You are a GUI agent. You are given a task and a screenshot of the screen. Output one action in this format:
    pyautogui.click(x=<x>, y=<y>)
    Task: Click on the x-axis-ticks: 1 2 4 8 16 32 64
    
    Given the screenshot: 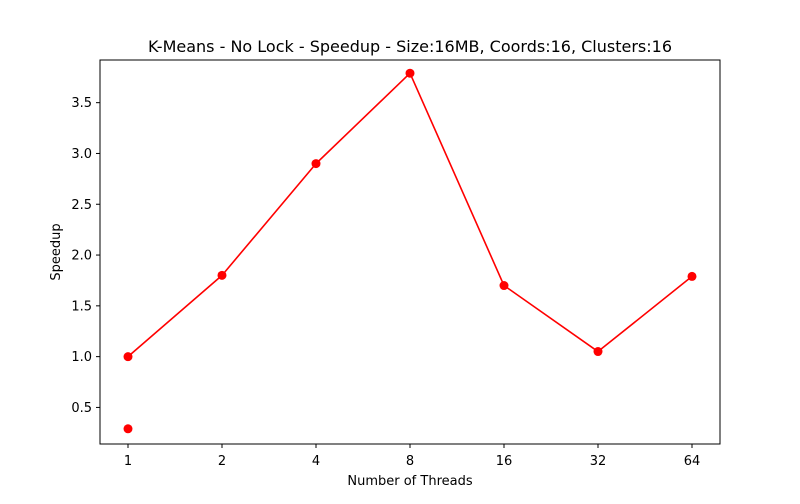 What is the action you would take?
    pyautogui.click(x=412, y=456)
    